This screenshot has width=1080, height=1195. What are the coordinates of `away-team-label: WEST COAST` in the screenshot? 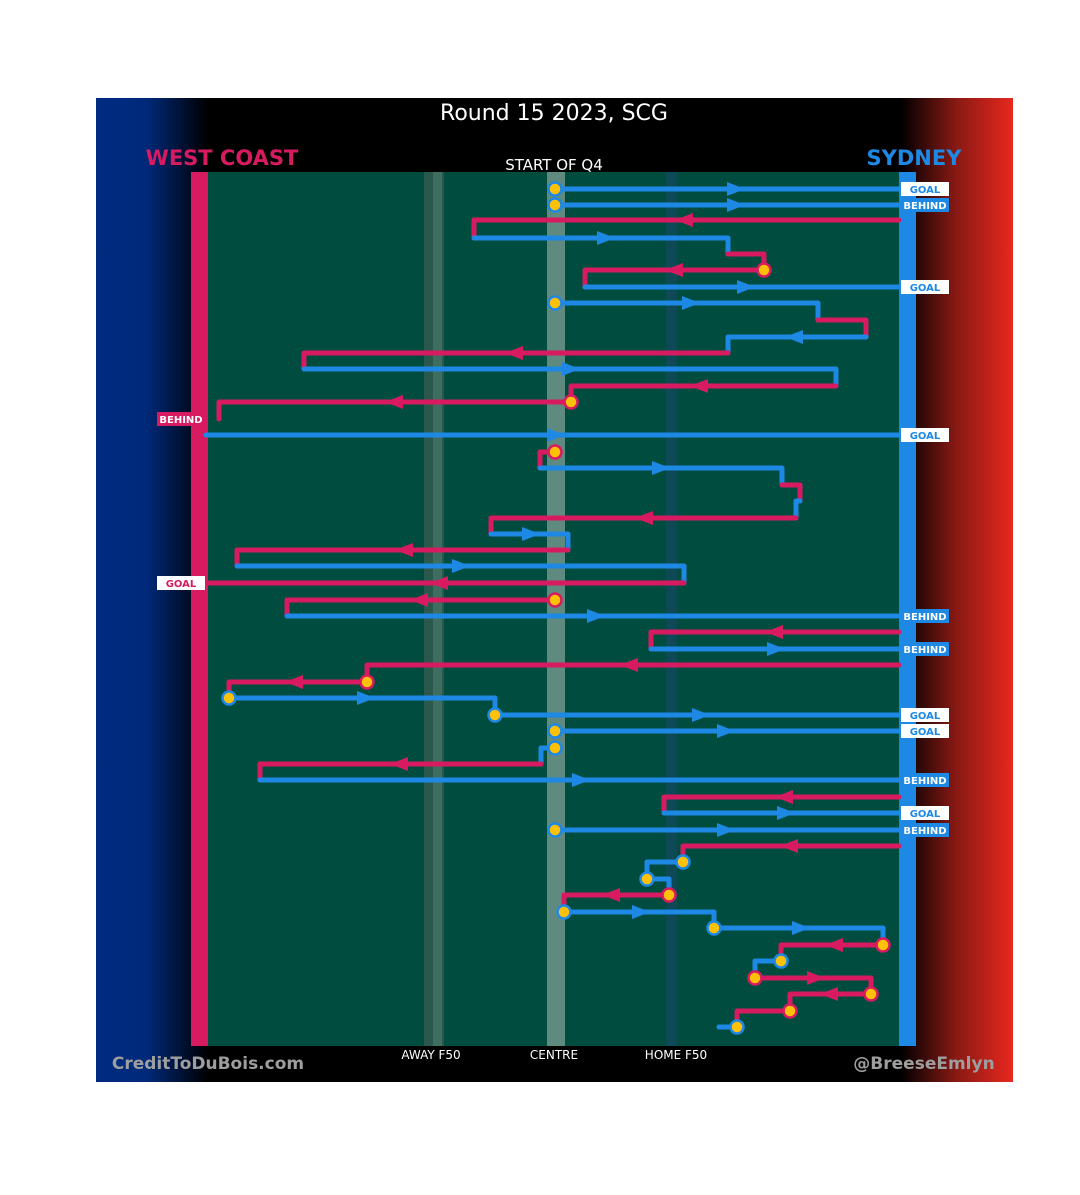 It's located at (222, 158).